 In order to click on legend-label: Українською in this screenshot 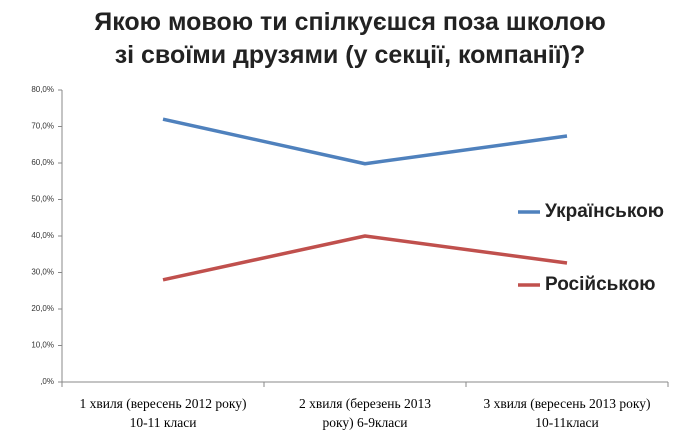, I will do `click(604, 211)`.